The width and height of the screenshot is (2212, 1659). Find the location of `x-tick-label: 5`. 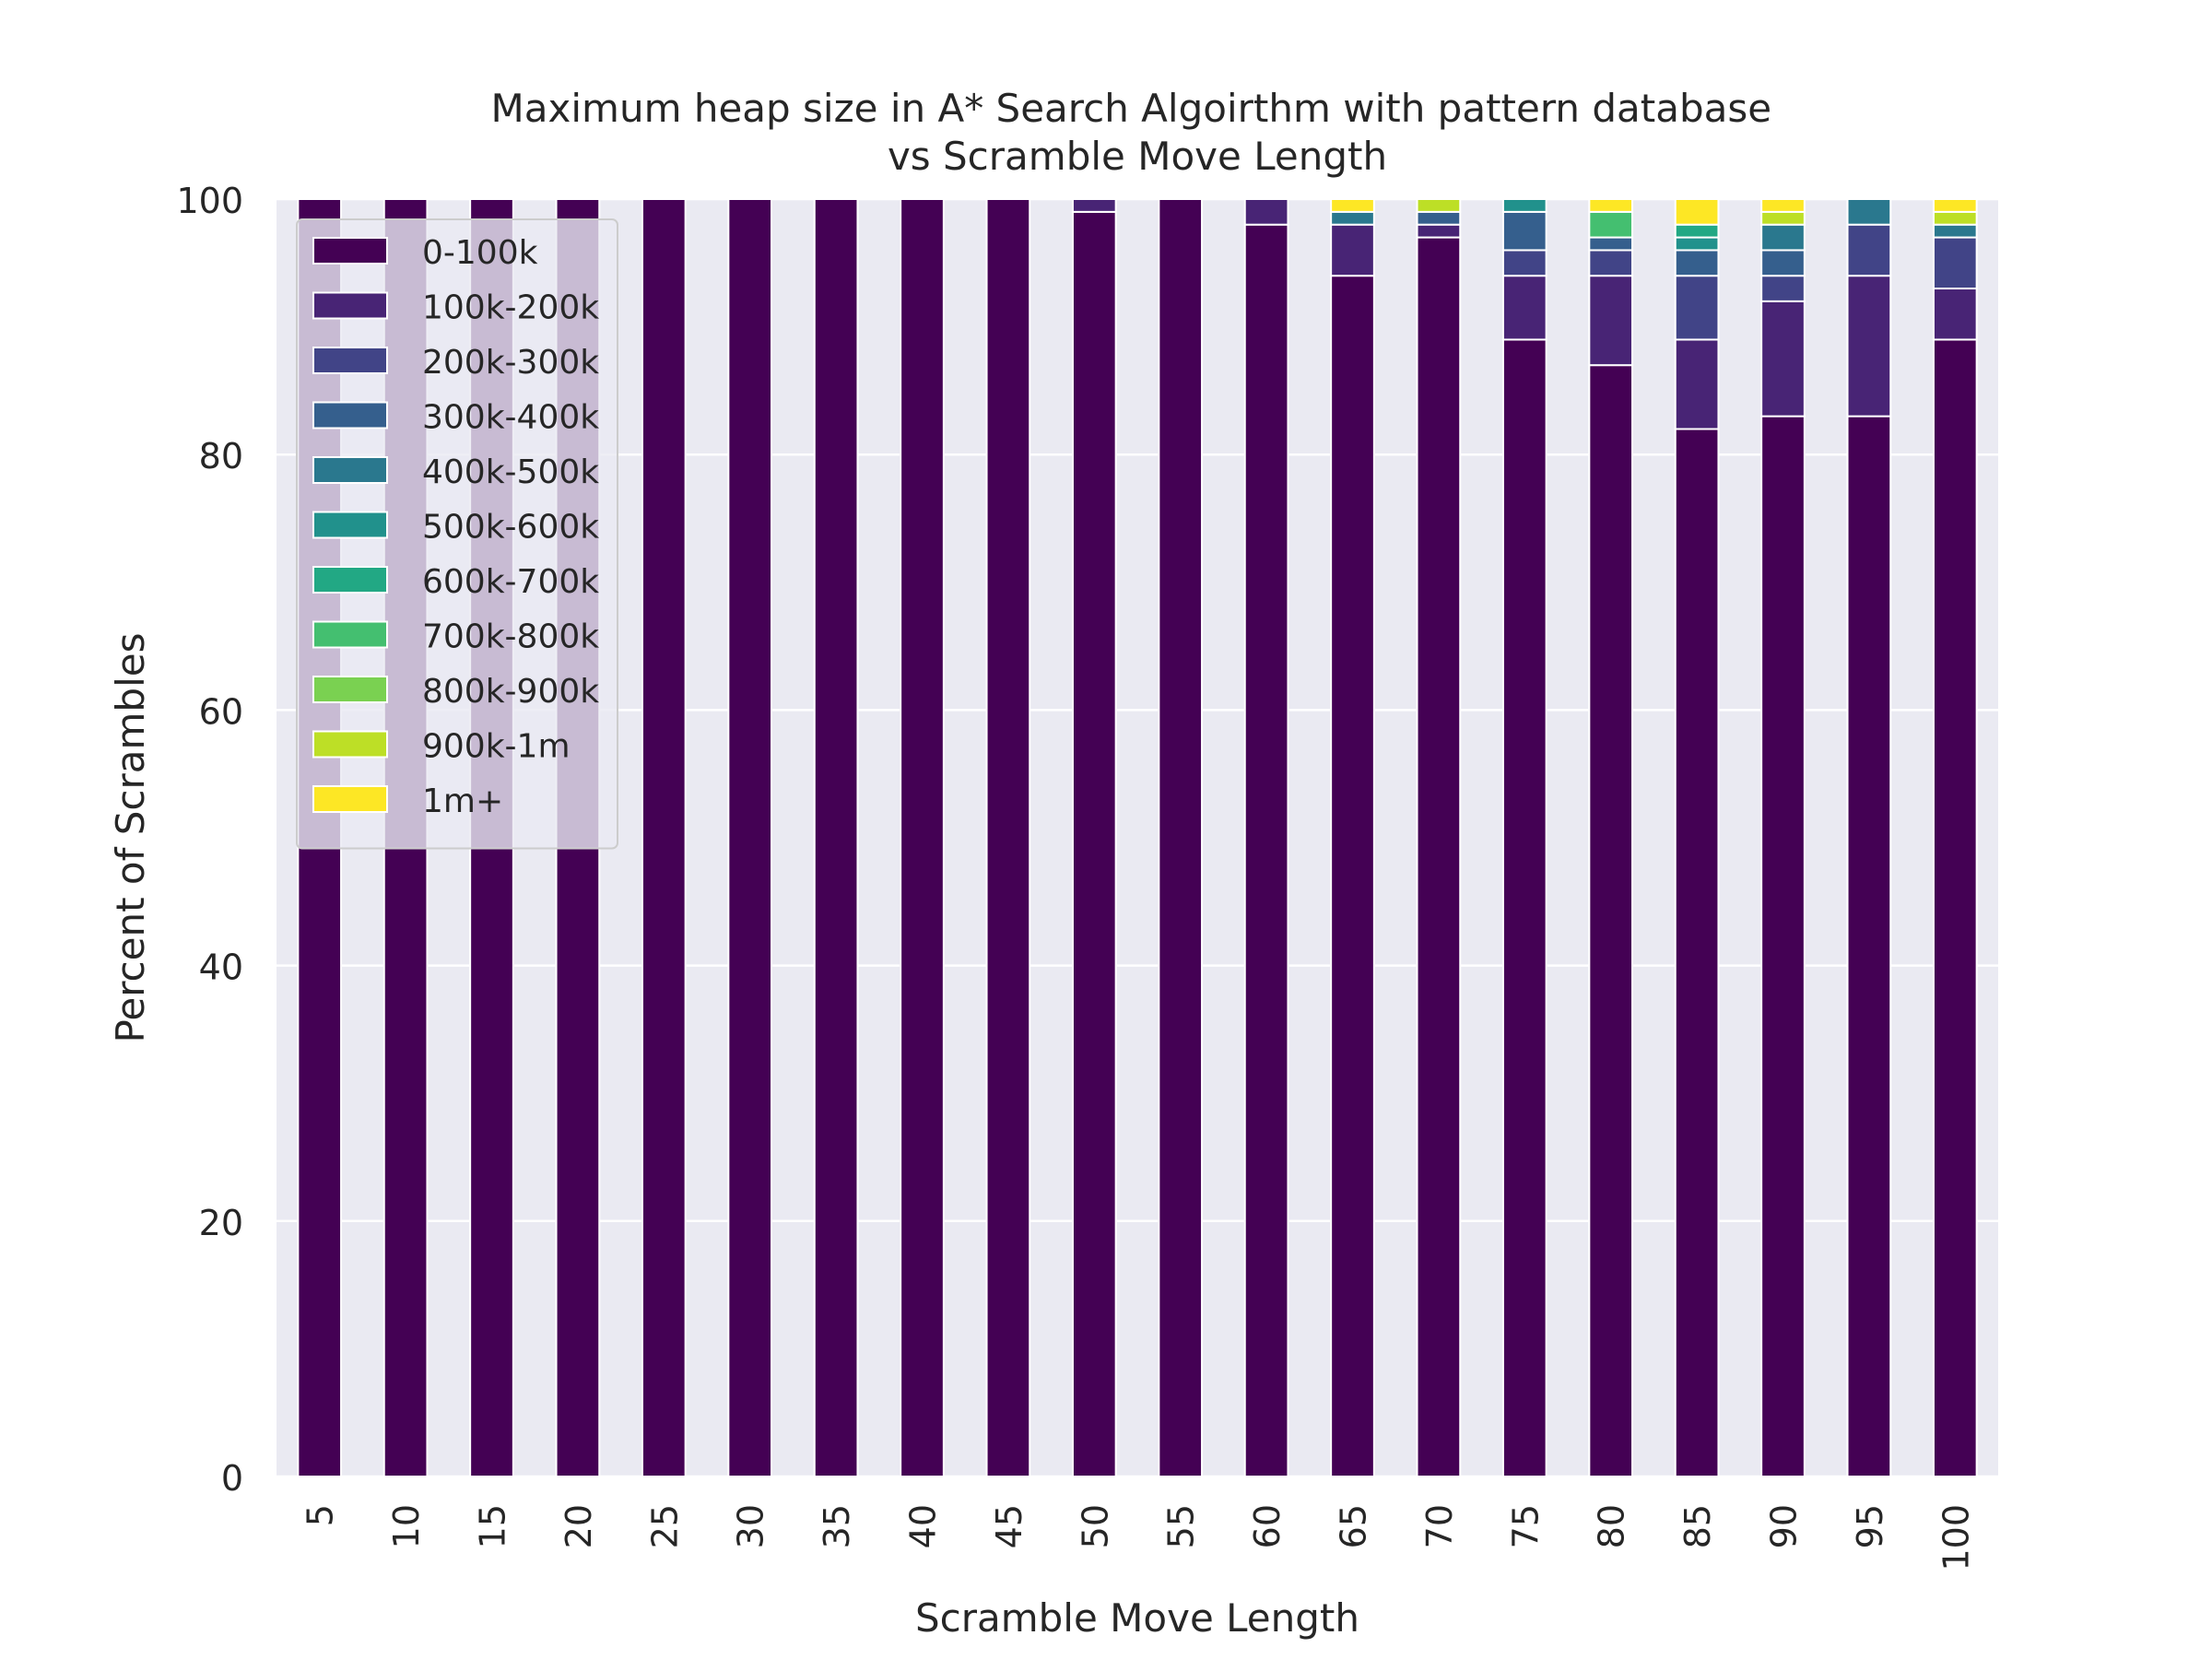

x-tick-label: 5 is located at coordinates (320, 1515).